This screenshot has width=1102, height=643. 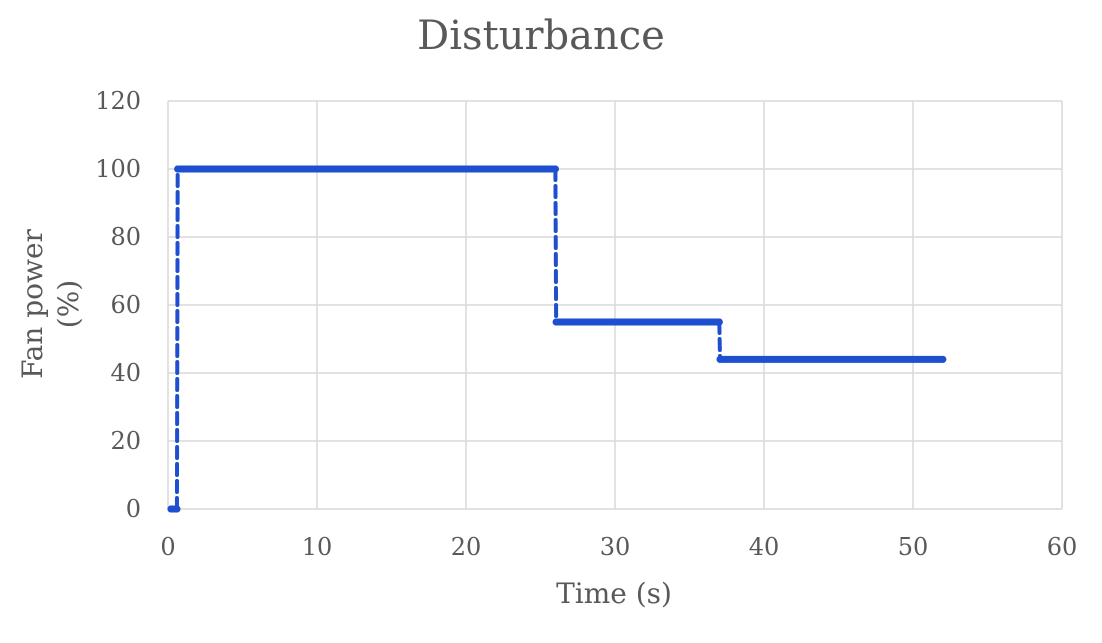 I want to click on x-tick-label: 20, so click(x=466, y=547).